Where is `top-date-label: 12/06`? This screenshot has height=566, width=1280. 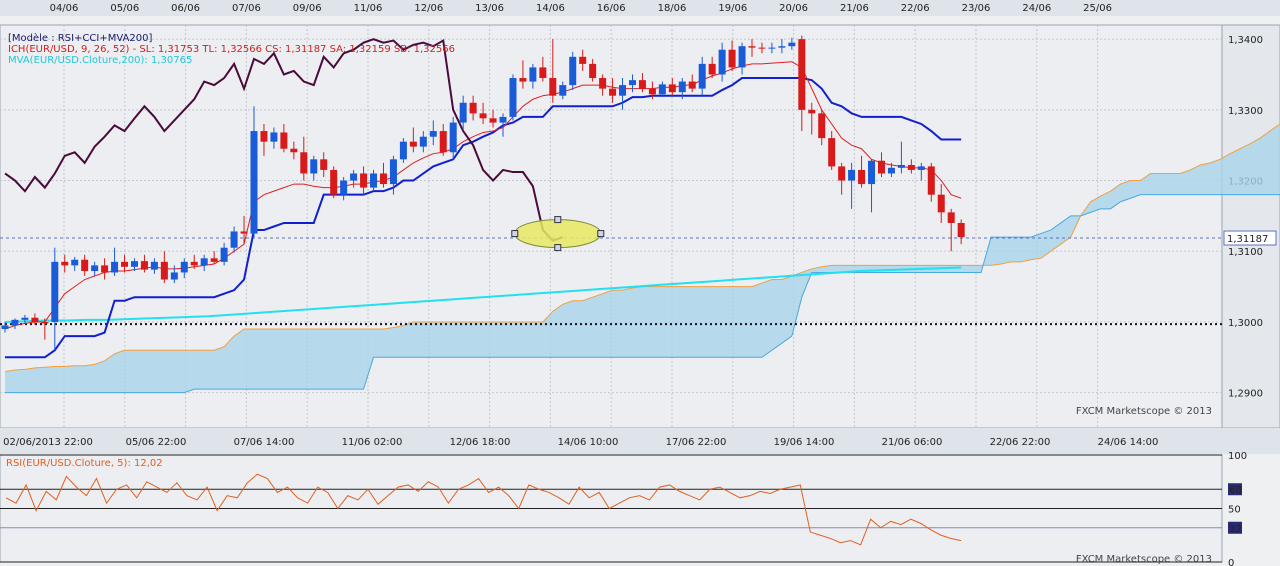
top-date-label: 12/06 is located at coordinates (428, 8).